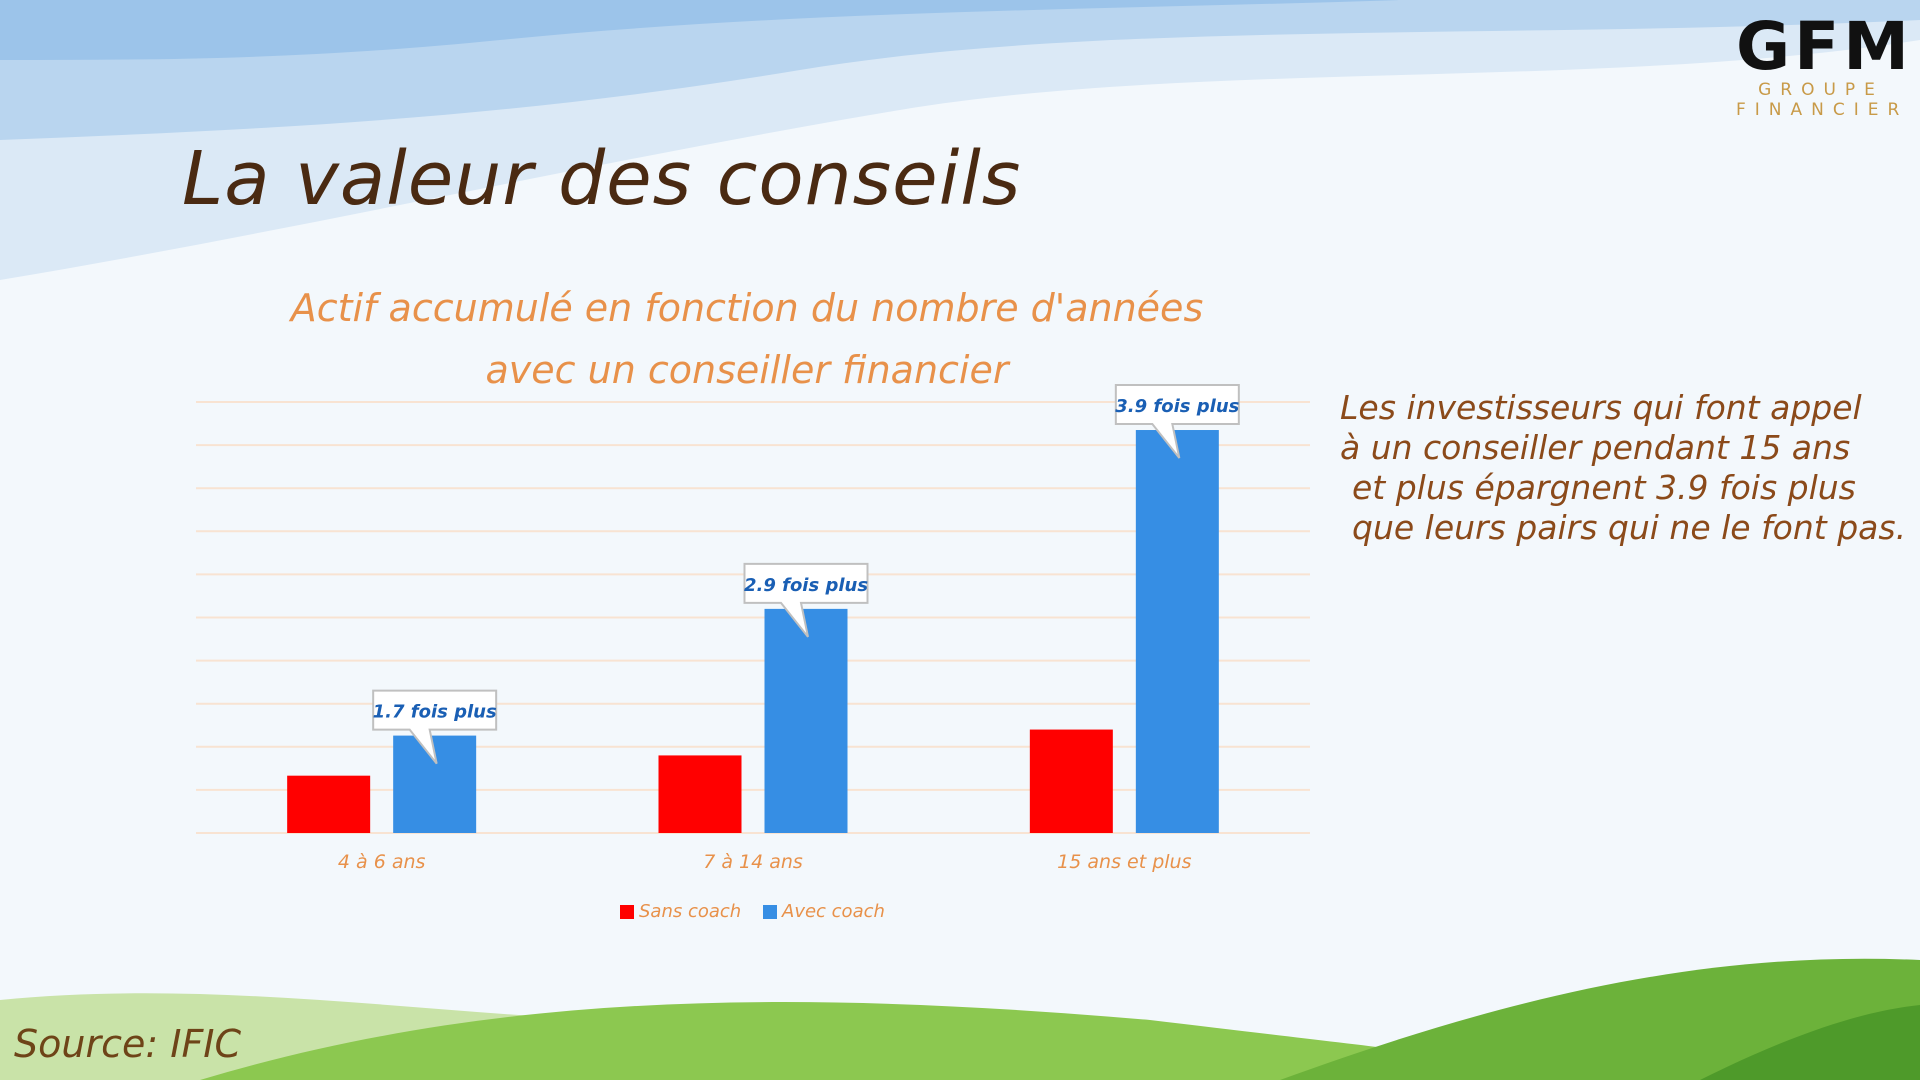  I want to click on x-tick-label: 15 ans et plus, so click(1124, 862).